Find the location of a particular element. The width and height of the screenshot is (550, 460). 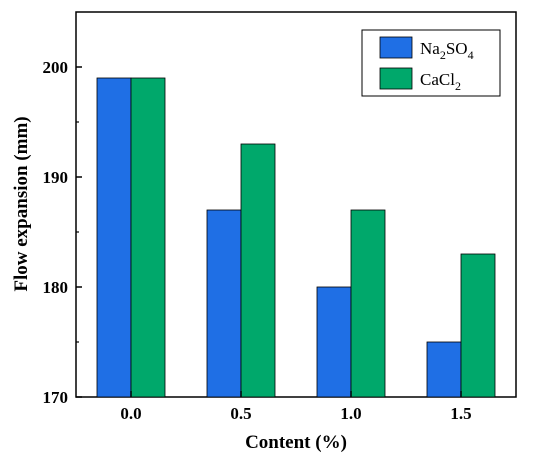

y-axis-title: Flow expansion (mm) is located at coordinates (21, 203).